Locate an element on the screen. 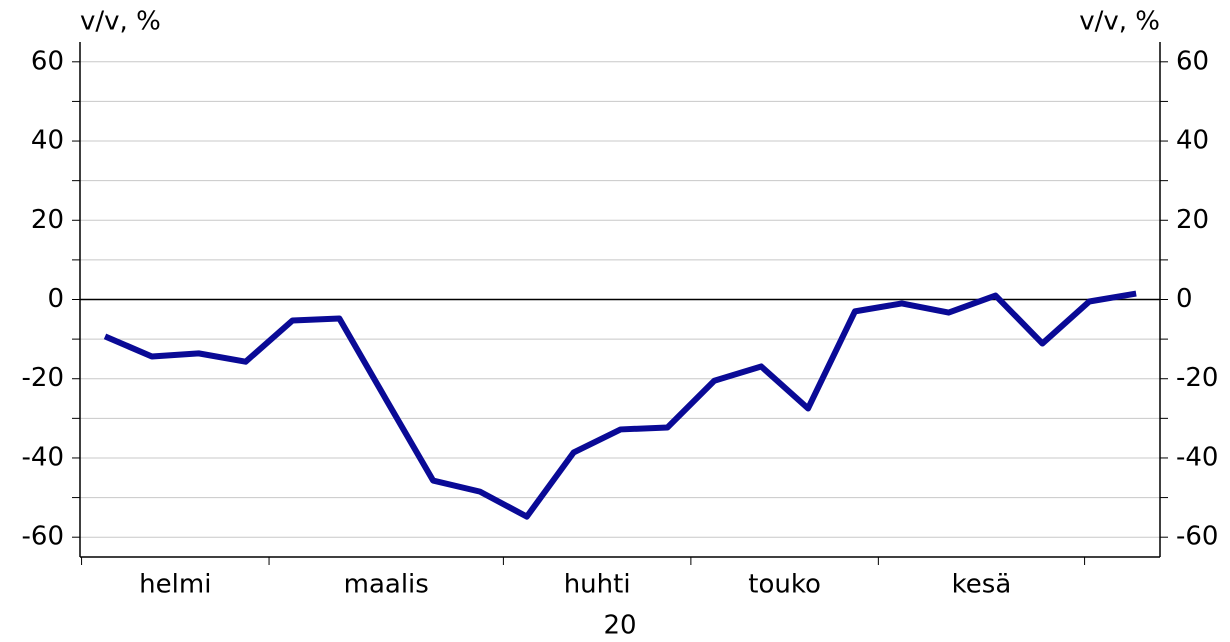 The height and width of the screenshot is (642, 1230). y-axis-label-right: v/v, % is located at coordinates (1119, 22).